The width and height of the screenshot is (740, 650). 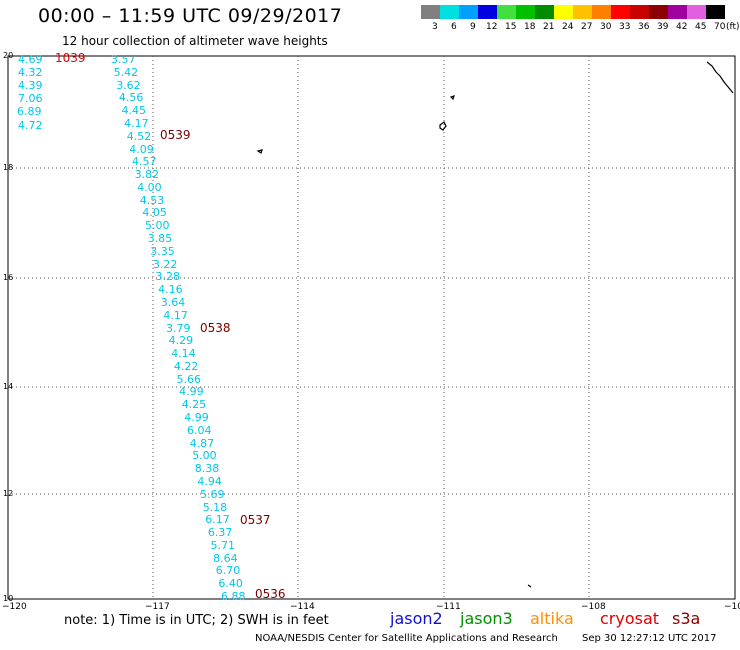 What do you see at coordinates (233, 596) in the screenshot?
I see `swh-value: 6.88` at bounding box center [233, 596].